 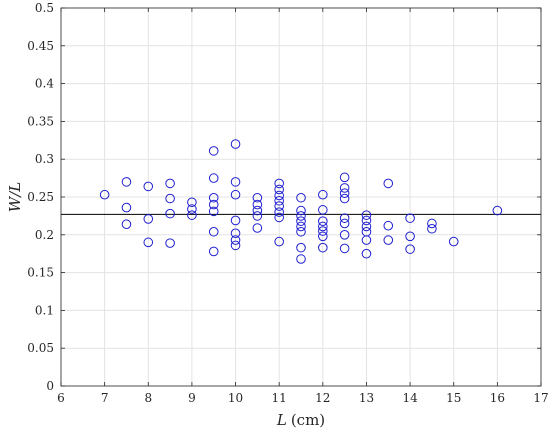 I want to click on y-tick-labels: 0 0.05 0.1 0.15 0.2 0.25 0.3 0.35 0.4 0.45 0.5, so click(x=40, y=197).